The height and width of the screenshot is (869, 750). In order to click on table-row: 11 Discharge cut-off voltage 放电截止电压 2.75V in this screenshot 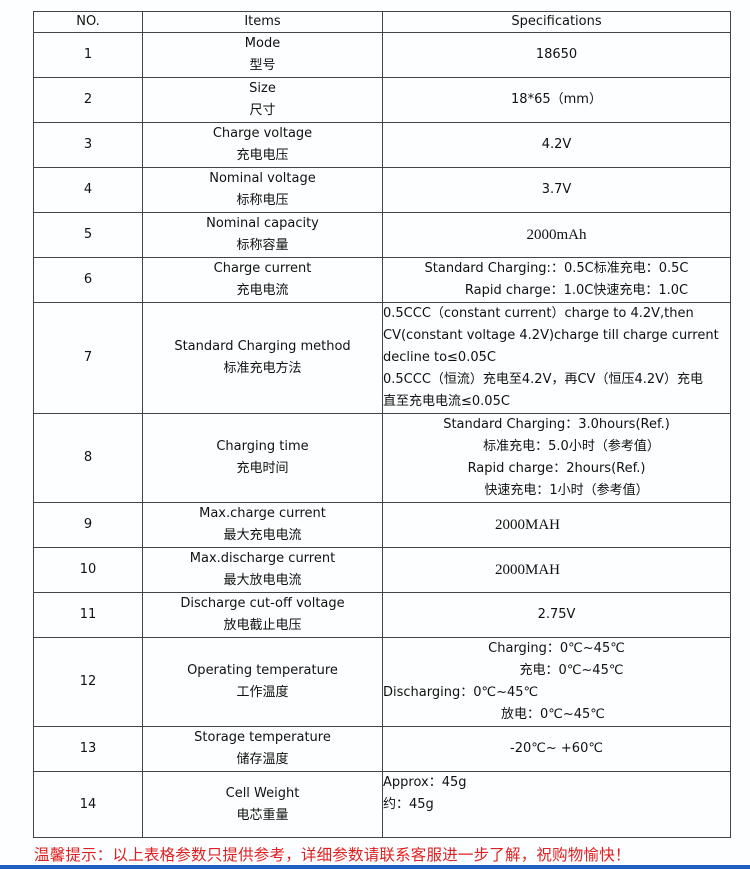, I will do `click(382, 615)`.